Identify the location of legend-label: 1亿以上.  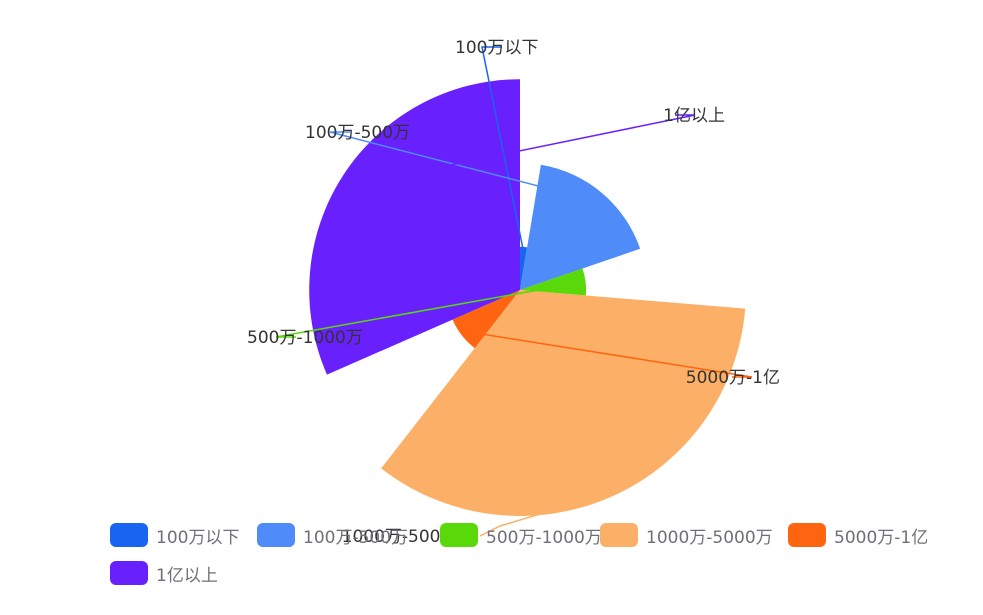
(187, 575).